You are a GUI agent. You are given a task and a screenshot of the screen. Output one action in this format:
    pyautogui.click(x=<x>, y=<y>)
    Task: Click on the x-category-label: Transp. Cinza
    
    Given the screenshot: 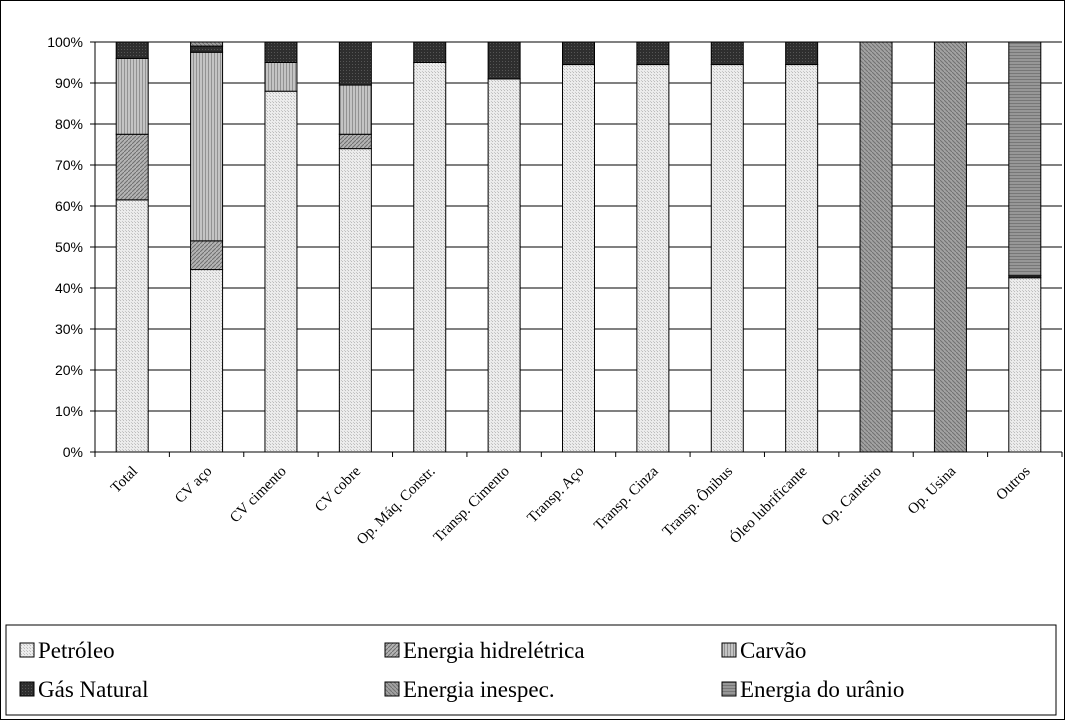 What is the action you would take?
    pyautogui.click(x=626, y=498)
    